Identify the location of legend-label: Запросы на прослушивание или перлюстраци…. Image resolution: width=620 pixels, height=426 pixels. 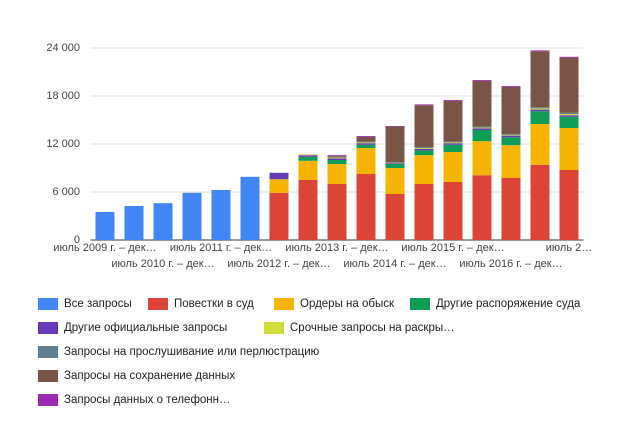
(192, 352).